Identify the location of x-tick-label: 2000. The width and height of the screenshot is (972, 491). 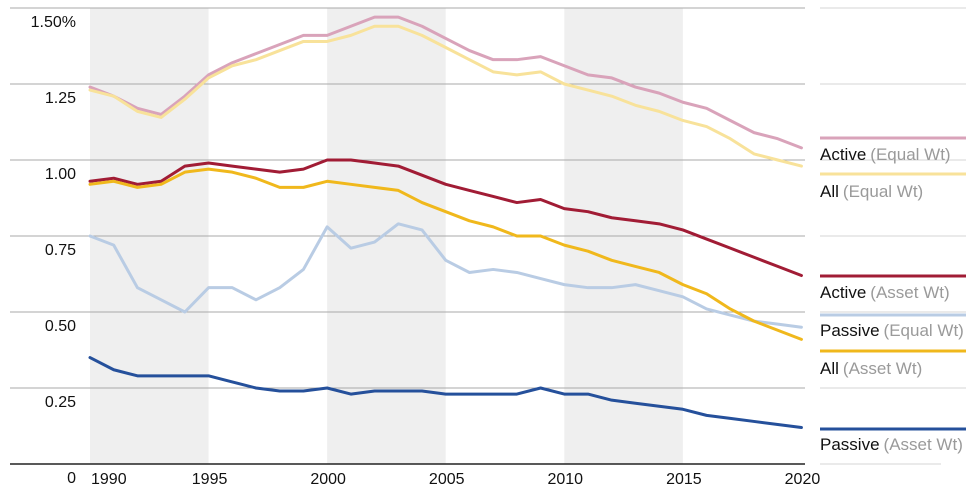
(328, 479).